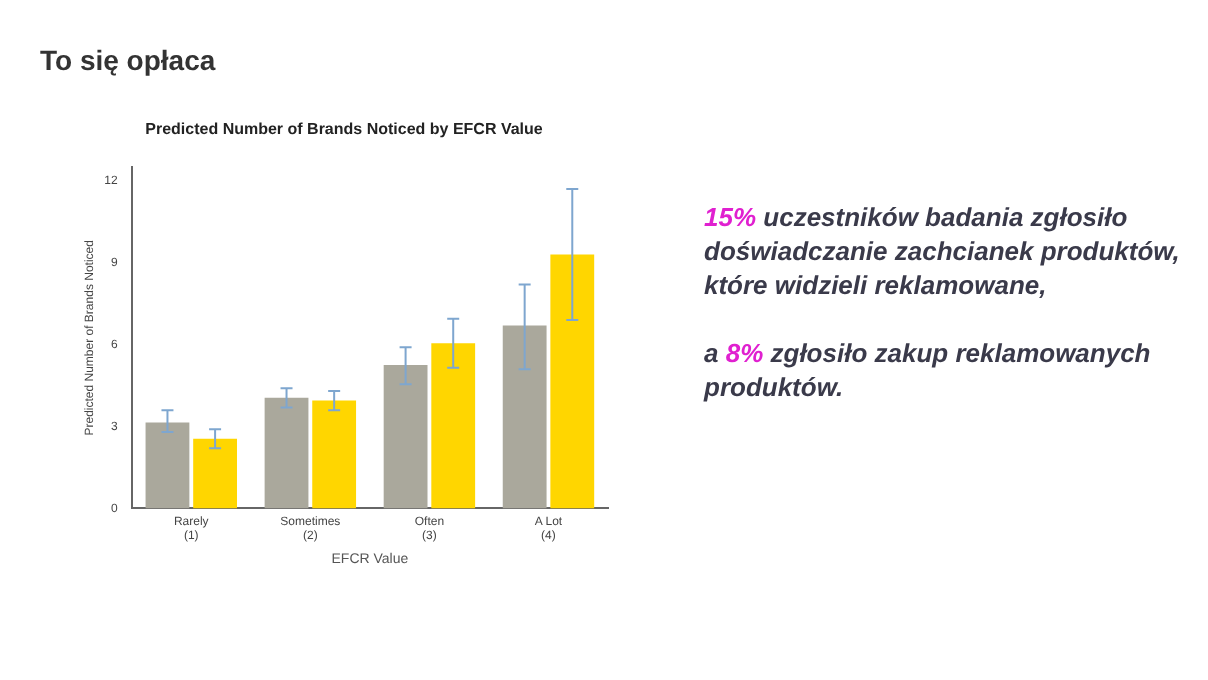  I want to click on text: To się opłaca, so click(128, 60).